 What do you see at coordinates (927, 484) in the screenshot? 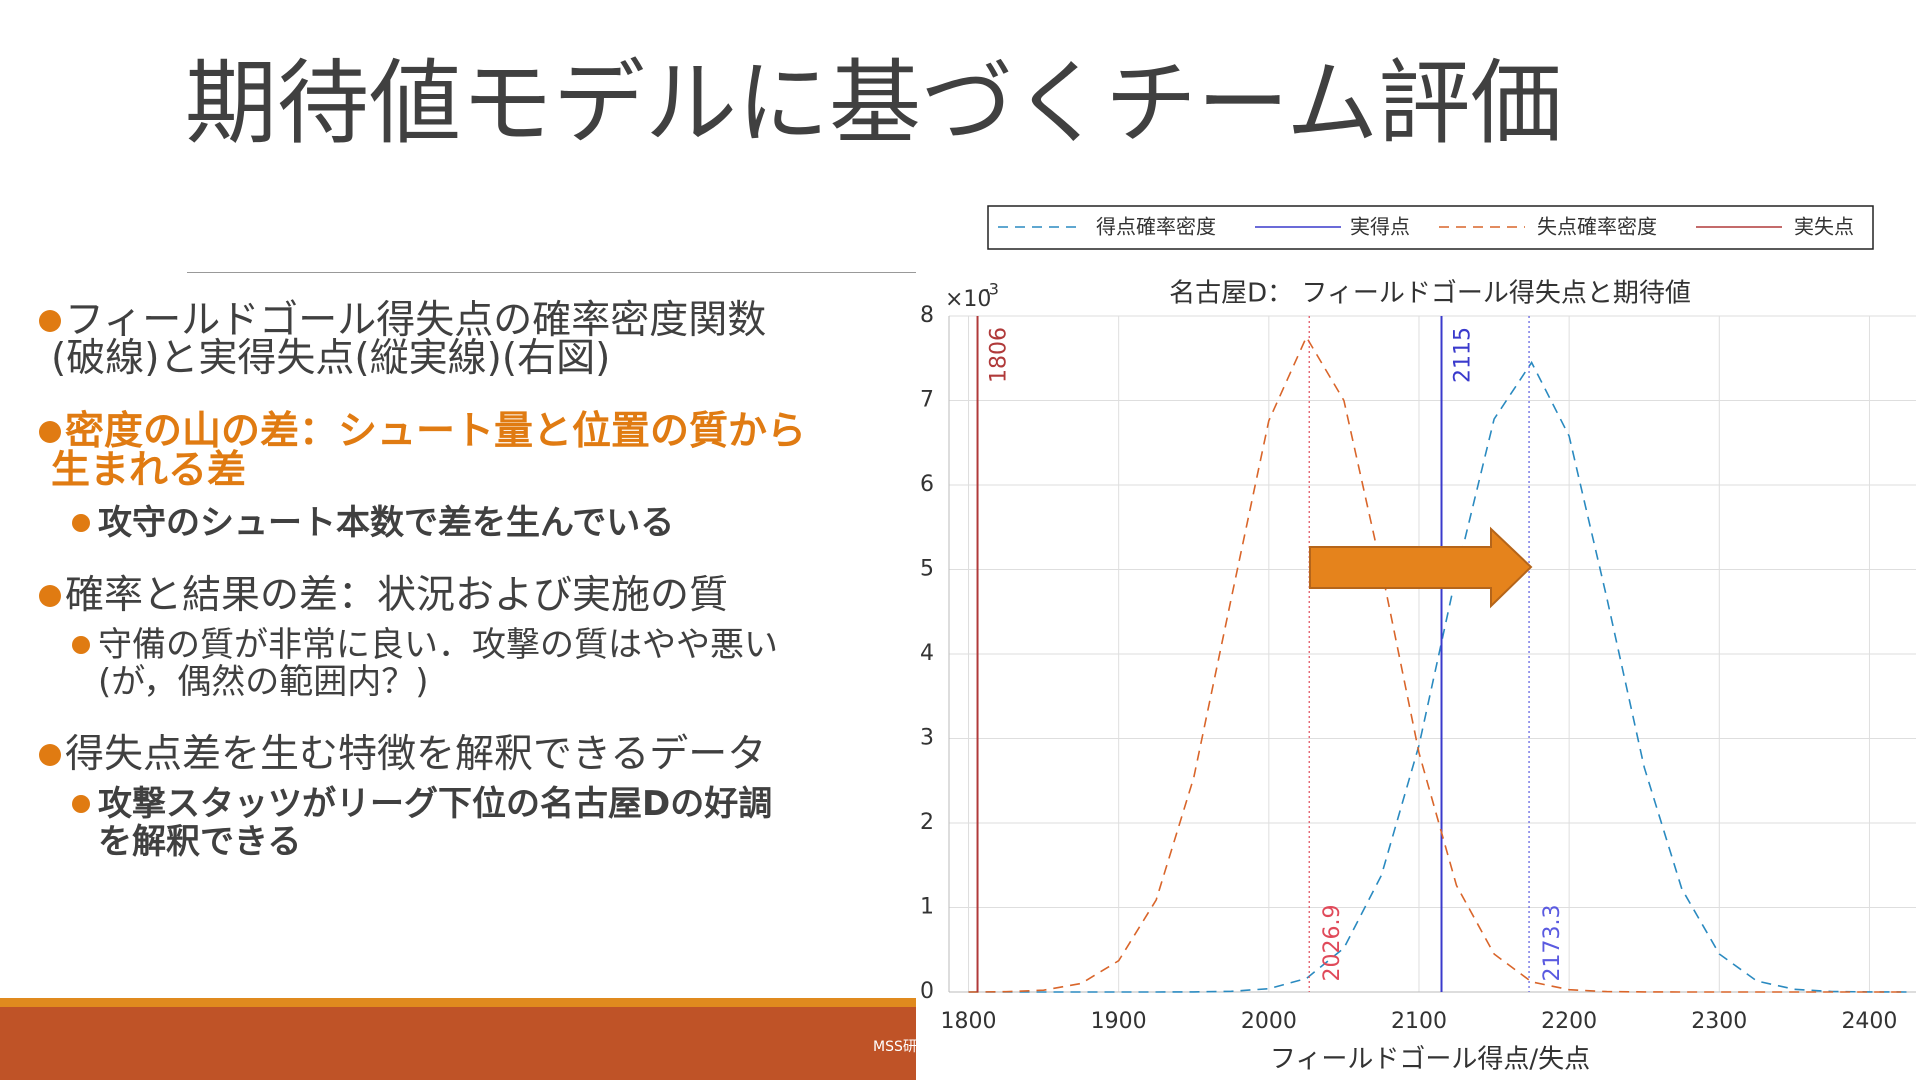
I see `y-tick-label: 6` at bounding box center [927, 484].